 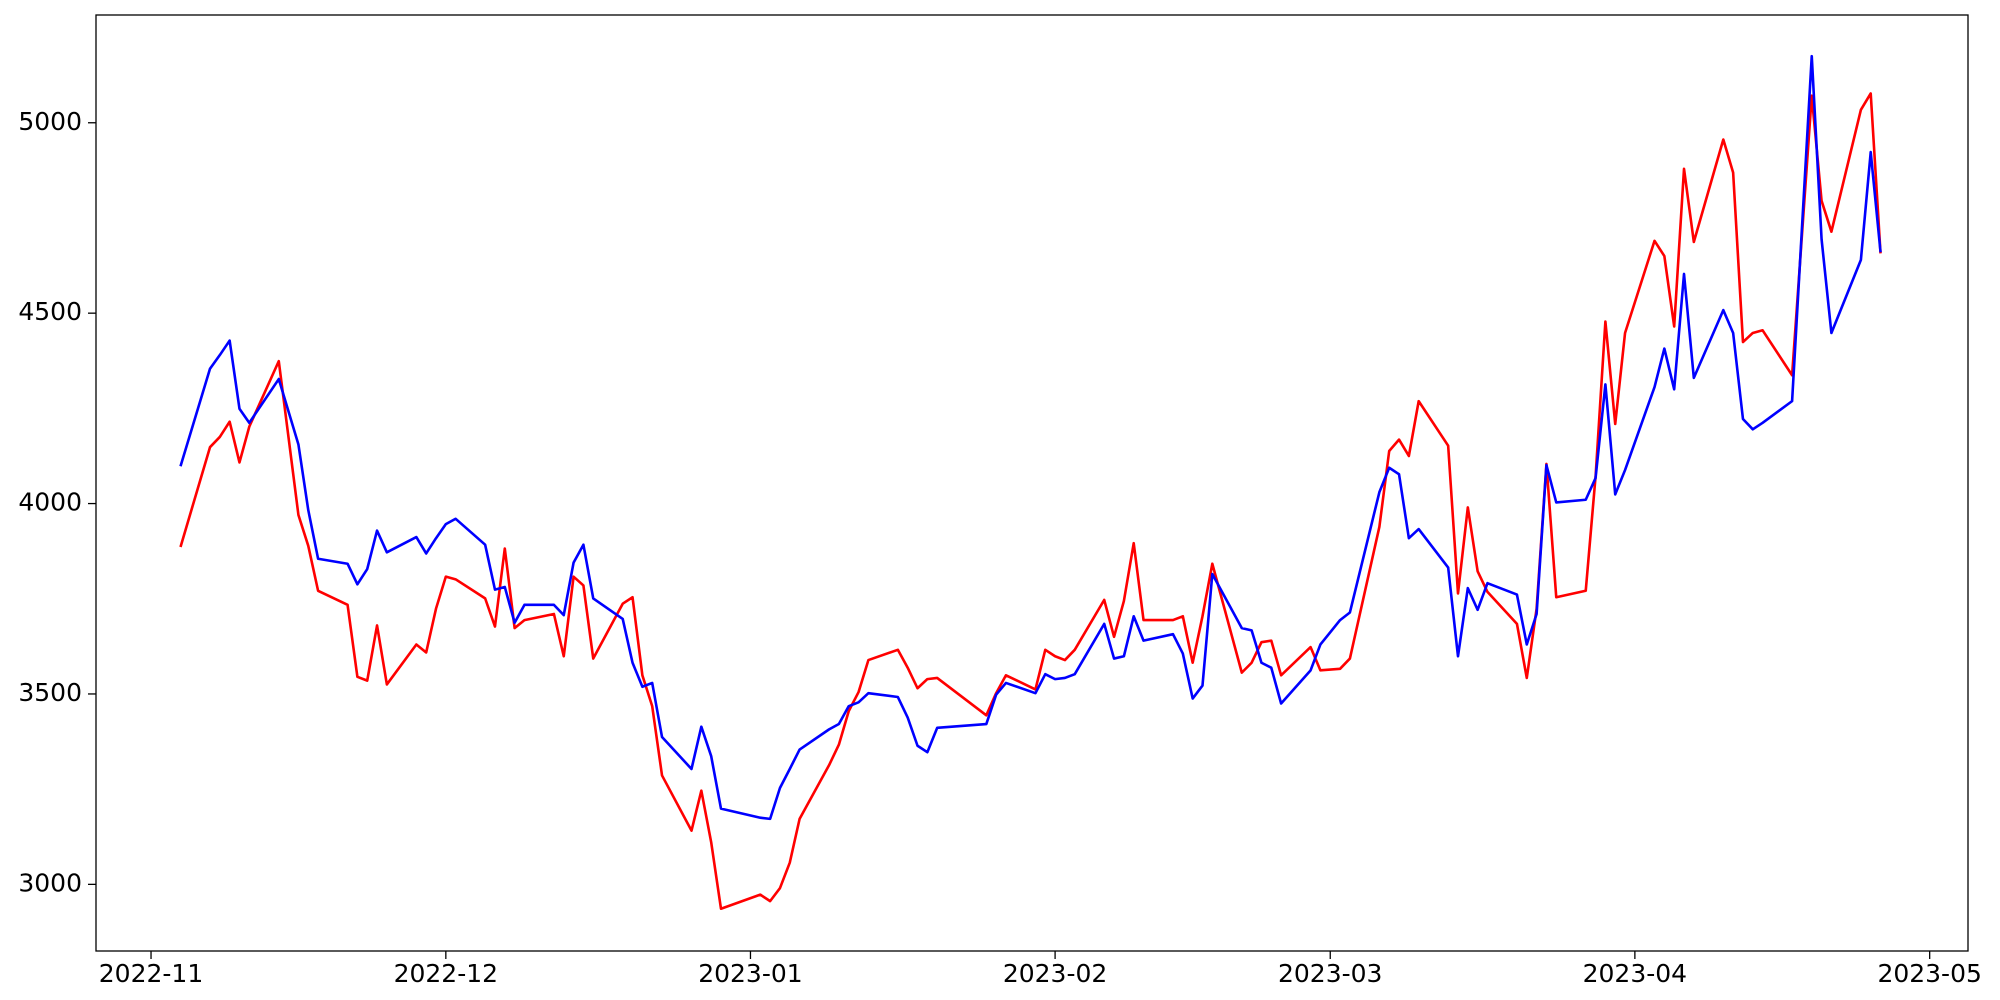 I want to click on y-tick-label: 4000, so click(x=50, y=502).